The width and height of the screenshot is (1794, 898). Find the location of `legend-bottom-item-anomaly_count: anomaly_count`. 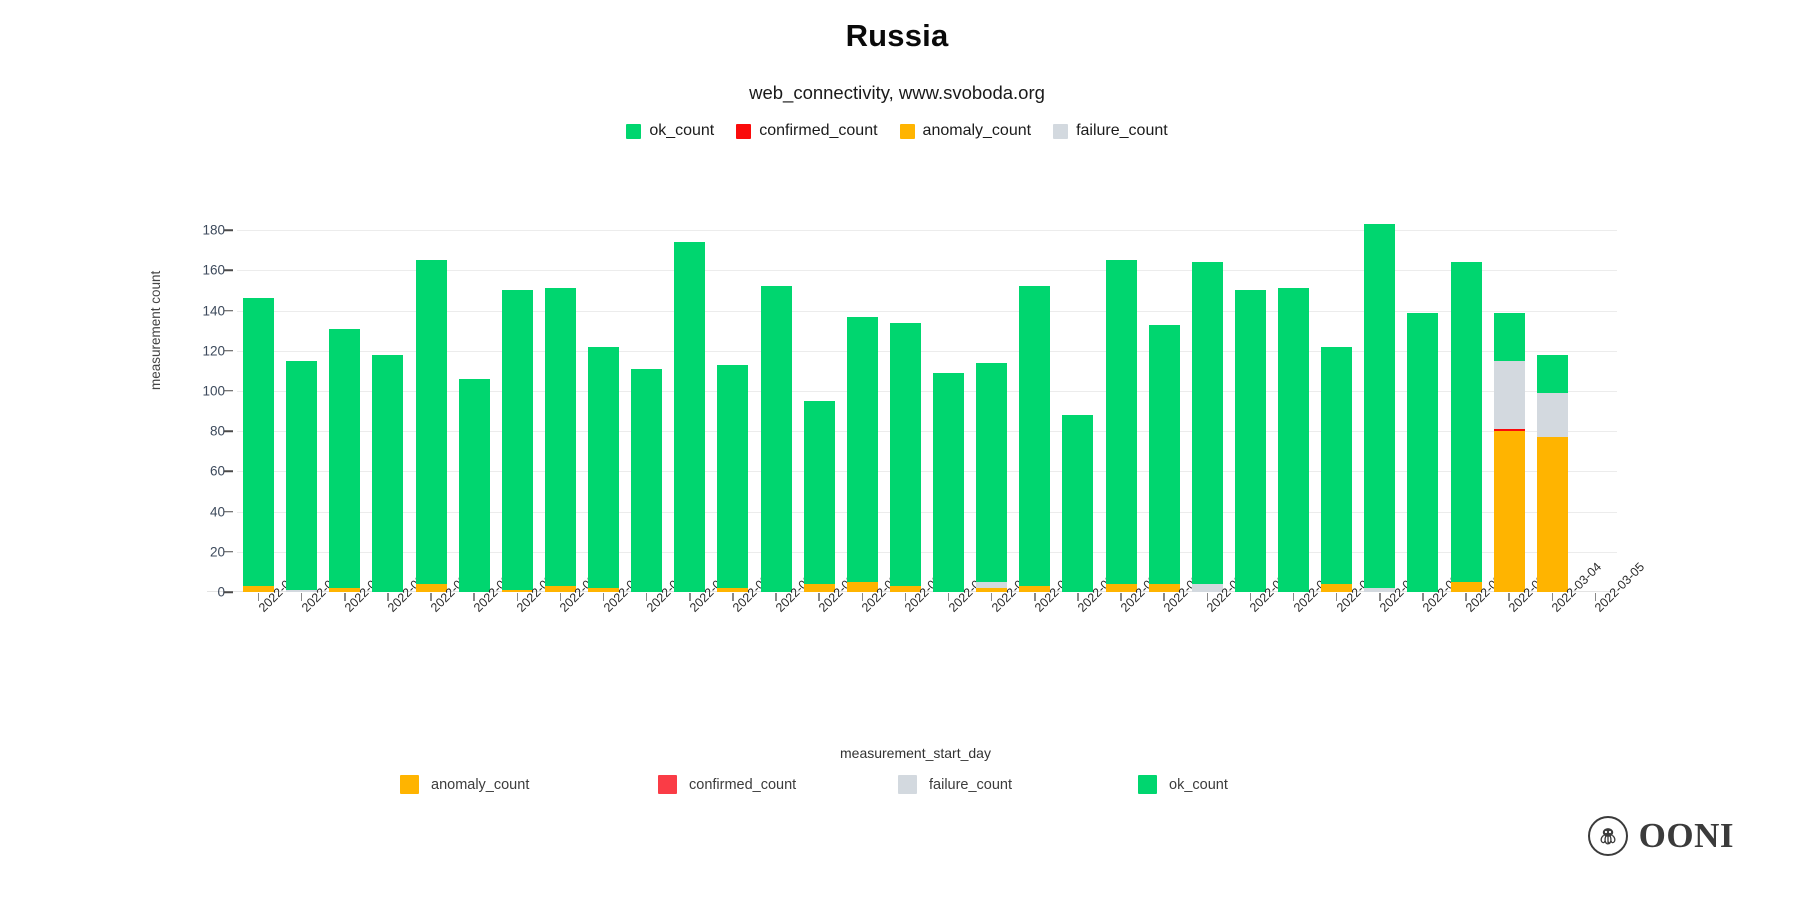

legend-bottom-item-anomaly_count: anomaly_count is located at coordinates (529, 784).